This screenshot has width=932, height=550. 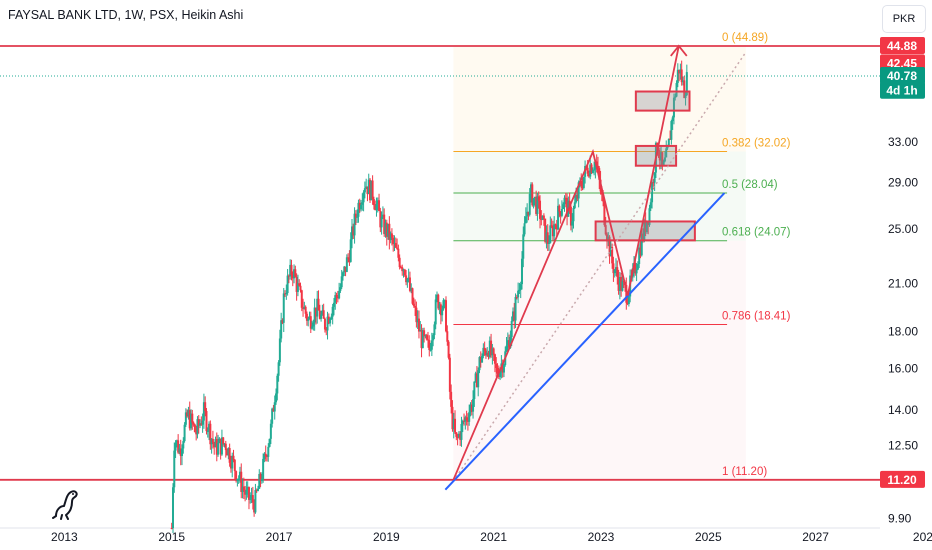 What do you see at coordinates (902, 90) in the screenshot?
I see `price-badge` at bounding box center [902, 90].